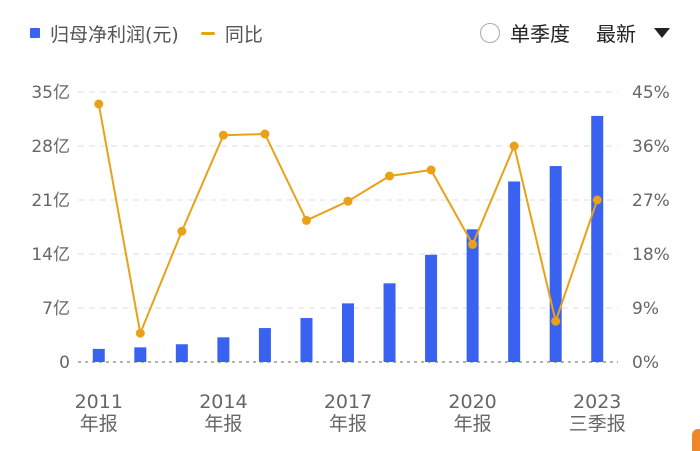 Image resolution: width=700 pixels, height=451 pixels. I want to click on caret-down-icon, so click(662, 32).